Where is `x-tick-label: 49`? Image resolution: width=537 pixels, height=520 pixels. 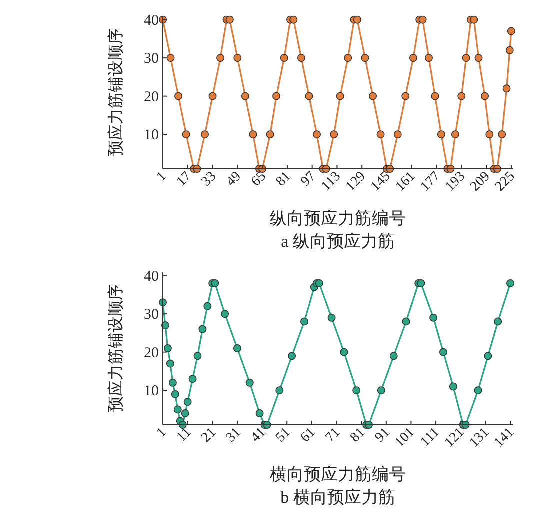
x-tick-label: 49 is located at coordinates (234, 179).